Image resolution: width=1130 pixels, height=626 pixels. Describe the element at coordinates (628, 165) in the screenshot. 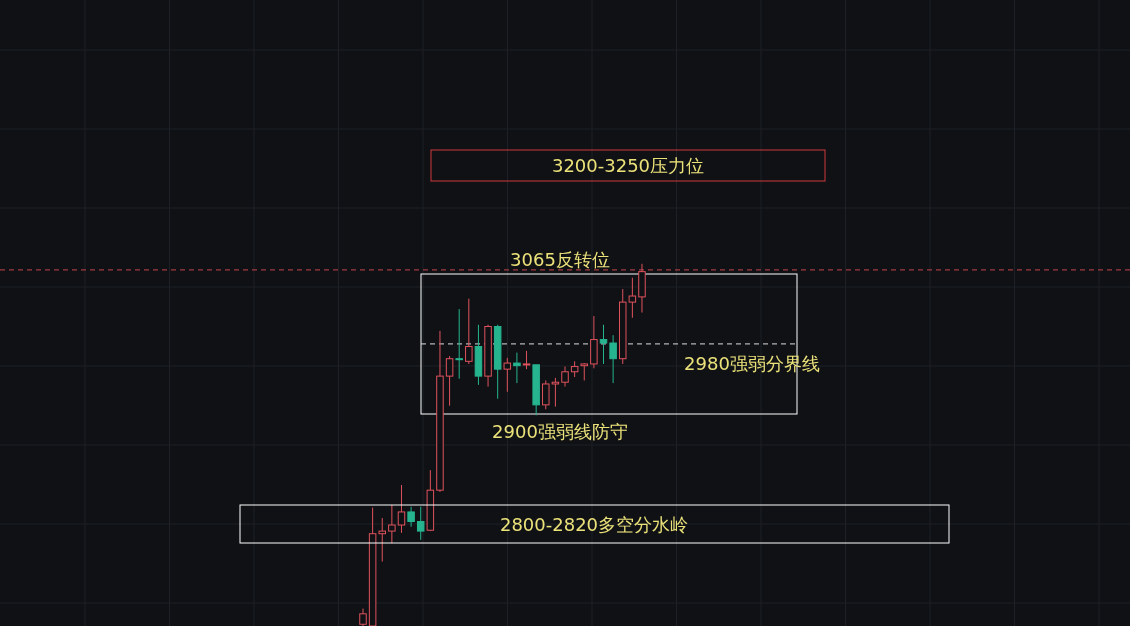

I see `annotation: 3200-3250压力位` at that location.